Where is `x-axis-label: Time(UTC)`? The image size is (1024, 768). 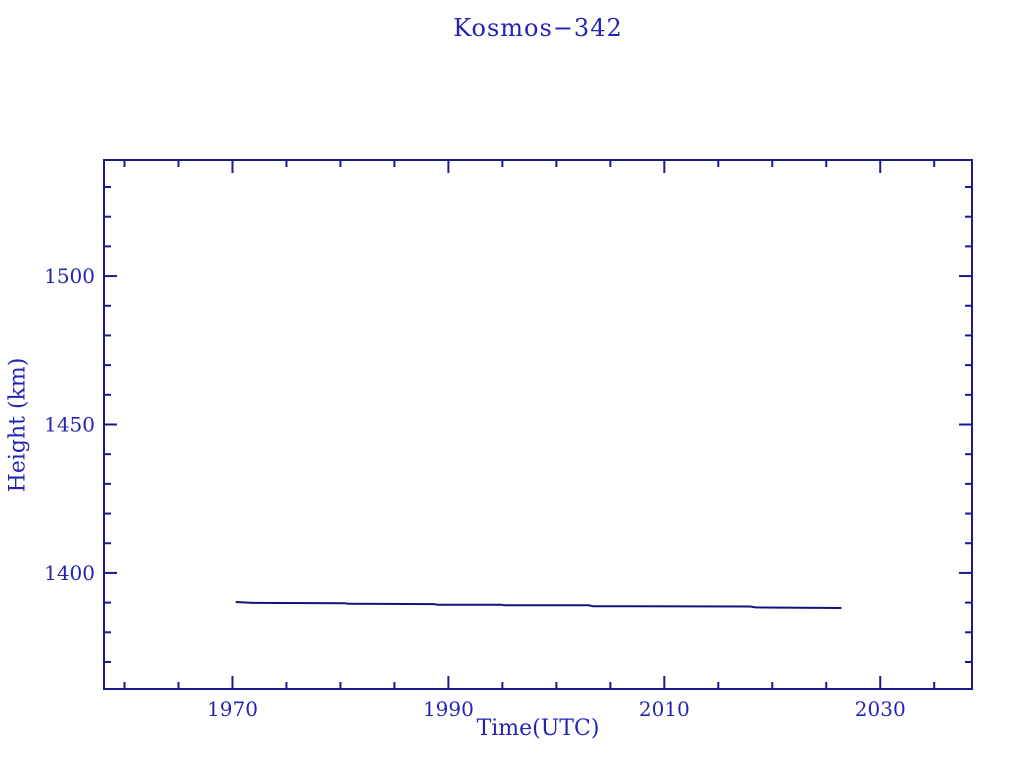
x-axis-label: Time(UTC) is located at coordinates (538, 728).